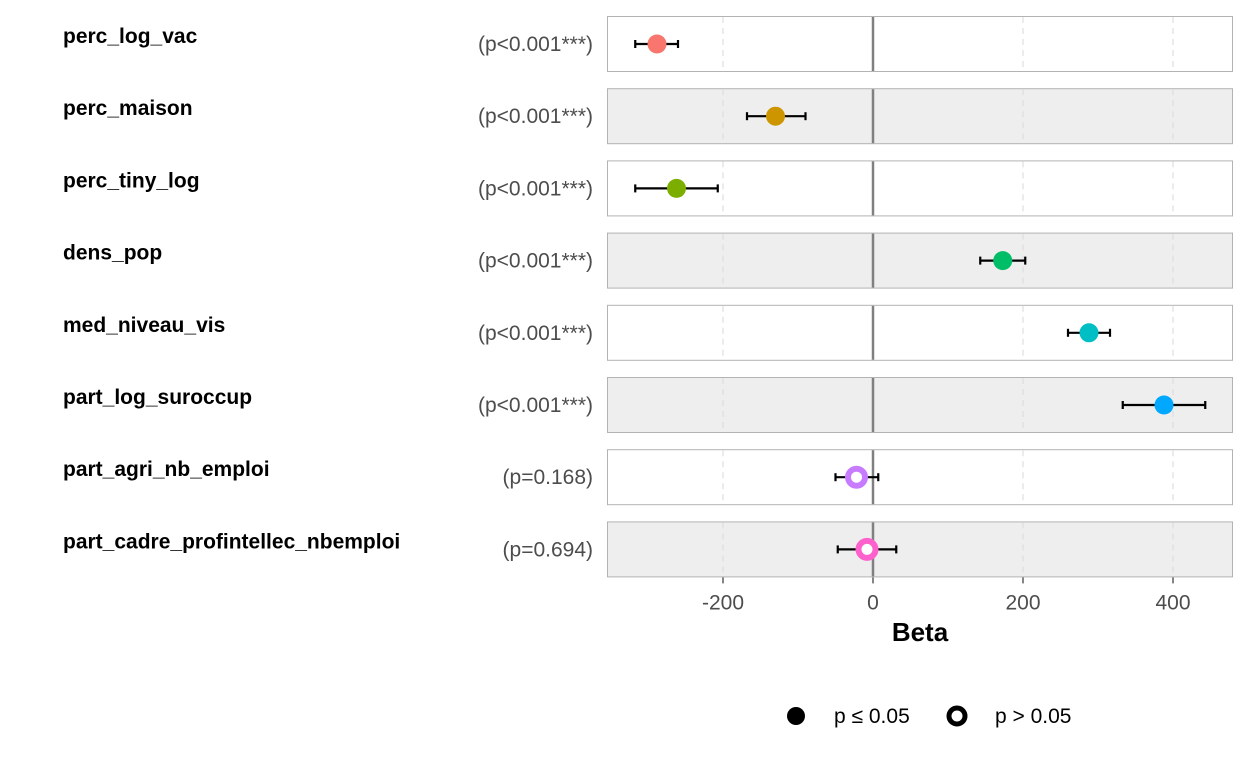 Image resolution: width=1248 pixels, height=768 pixels. What do you see at coordinates (166, 469) in the screenshot?
I see `variable-label: part_agri_nb_emploi` at bounding box center [166, 469].